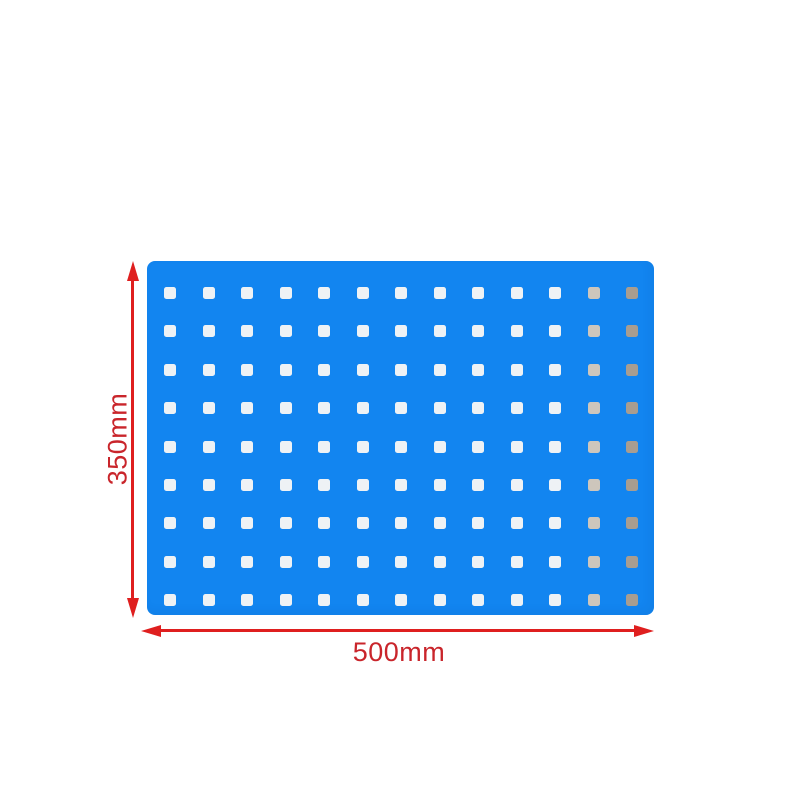  Describe the element at coordinates (117, 439) in the screenshot. I see `height-label: 350mm` at that location.